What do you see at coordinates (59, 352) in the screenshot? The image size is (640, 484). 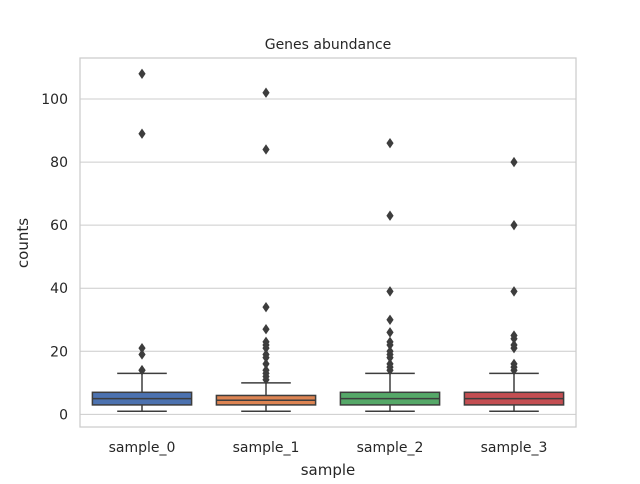 I see `y-tick-label: 20` at bounding box center [59, 352].